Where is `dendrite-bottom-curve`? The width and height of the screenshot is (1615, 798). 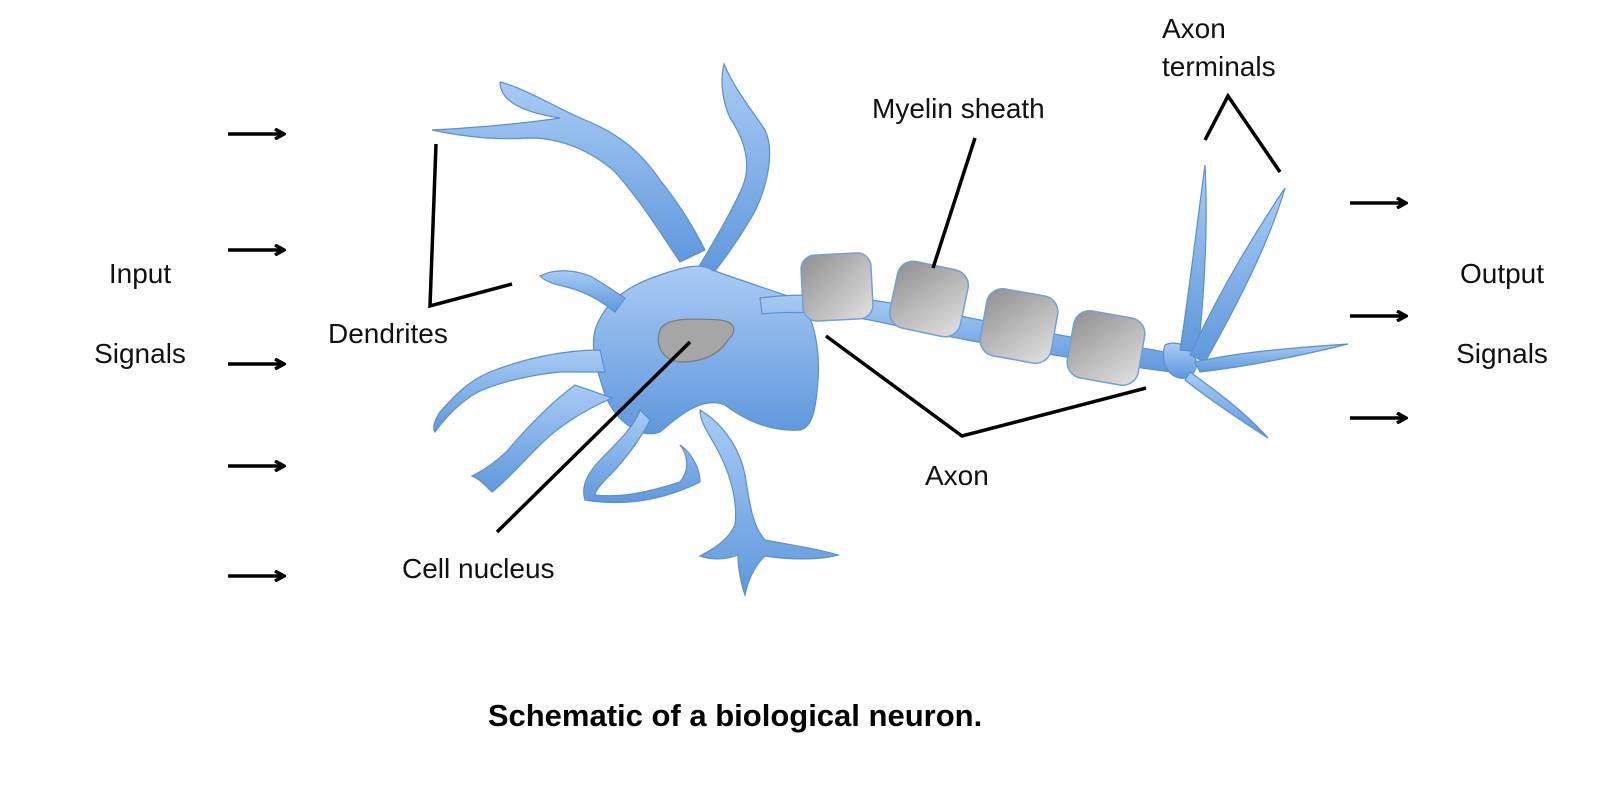 dendrite-bottom-curve is located at coordinates (642, 456).